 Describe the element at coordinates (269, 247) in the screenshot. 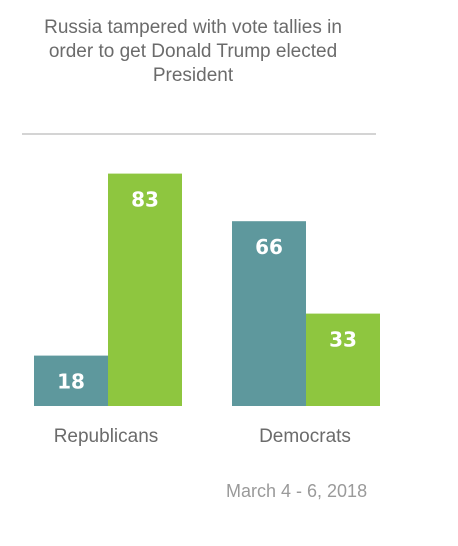

I see `bar-value-label-democrats-1: 66` at that location.